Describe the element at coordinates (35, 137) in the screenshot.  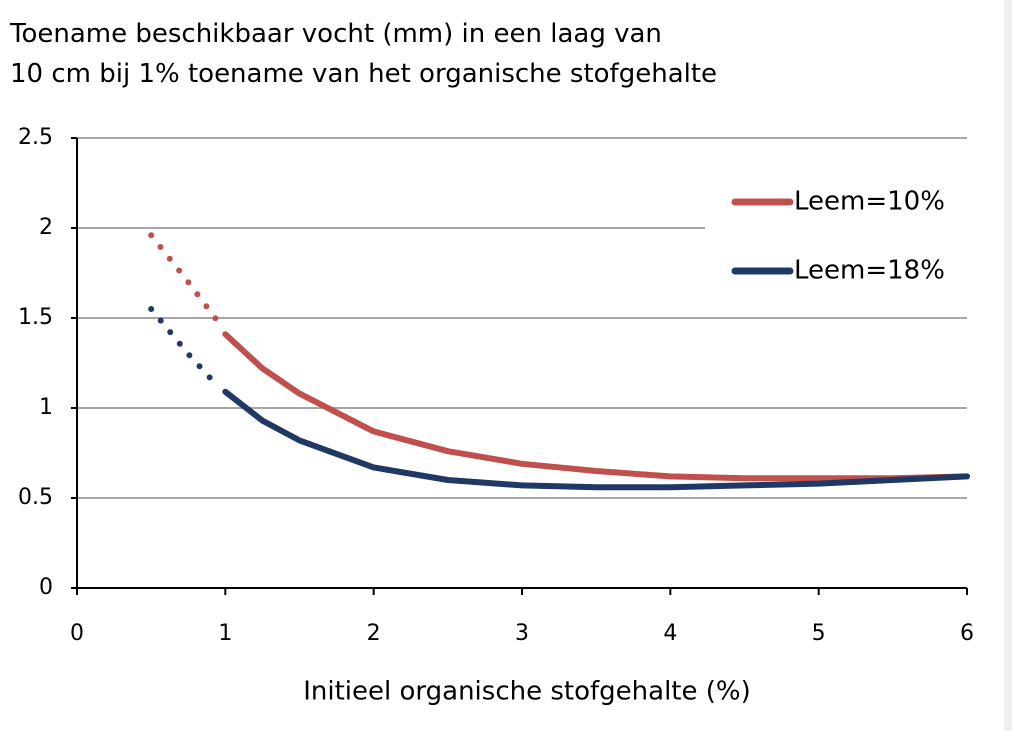
I see `y-tick-label: 2.5` at that location.